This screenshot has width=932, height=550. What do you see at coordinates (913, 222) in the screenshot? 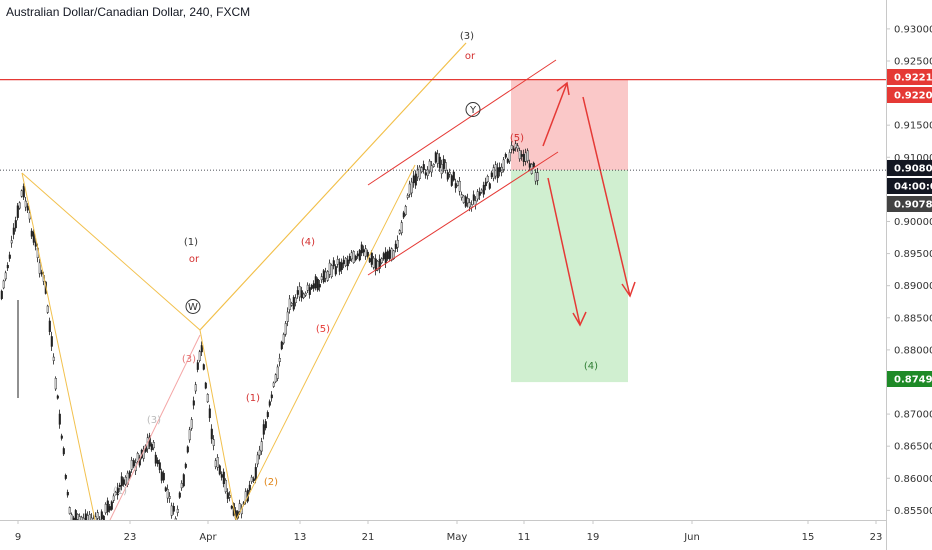
I see `y-tick-label: 0.90000` at bounding box center [913, 222].